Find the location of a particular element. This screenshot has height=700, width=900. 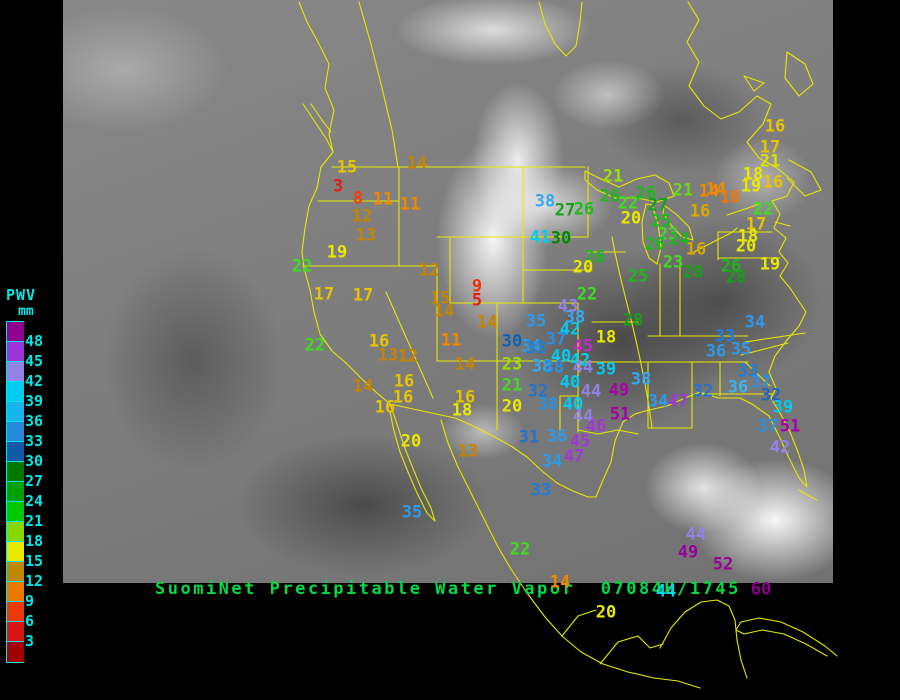

florida-keys is located at coordinates (808, 495).